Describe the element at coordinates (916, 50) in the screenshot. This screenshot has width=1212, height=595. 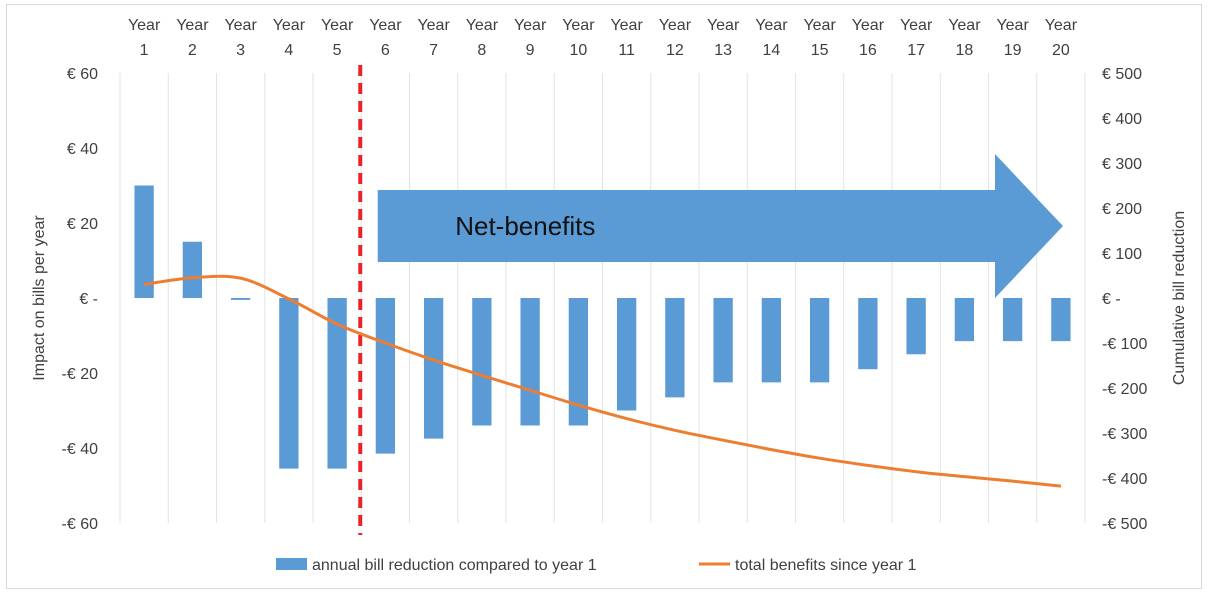
I see `x-tick-label-line: 17` at that location.